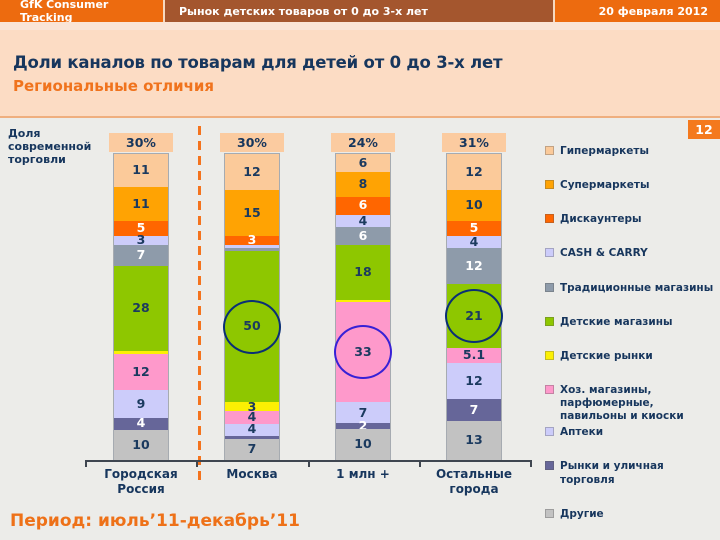 This screenshot has height=540, width=720. I want to click on bar-column: 30% 12 15 3 50 3 4 4 7, so click(252, 297).